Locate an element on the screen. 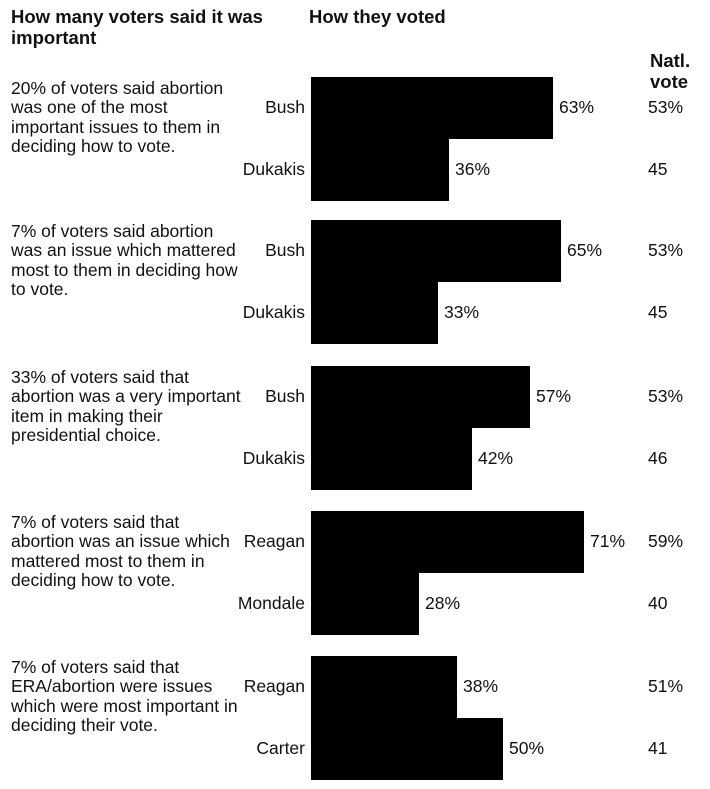 This screenshot has width=710, height=789. natl-vote-value: 41 is located at coordinates (658, 748).